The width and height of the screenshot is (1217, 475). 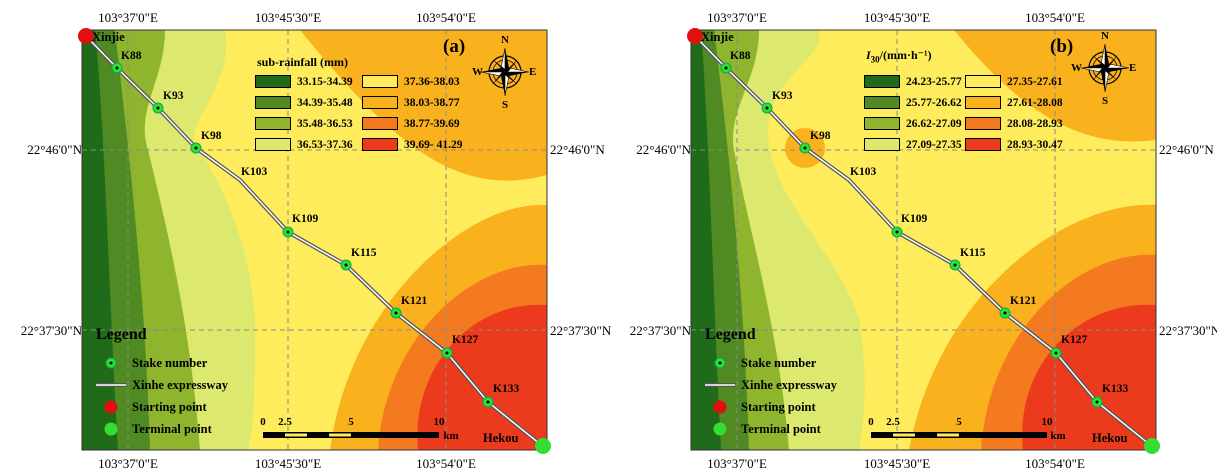 I want to click on class-legend-item: 26.62-27.09, so click(x=913, y=123).